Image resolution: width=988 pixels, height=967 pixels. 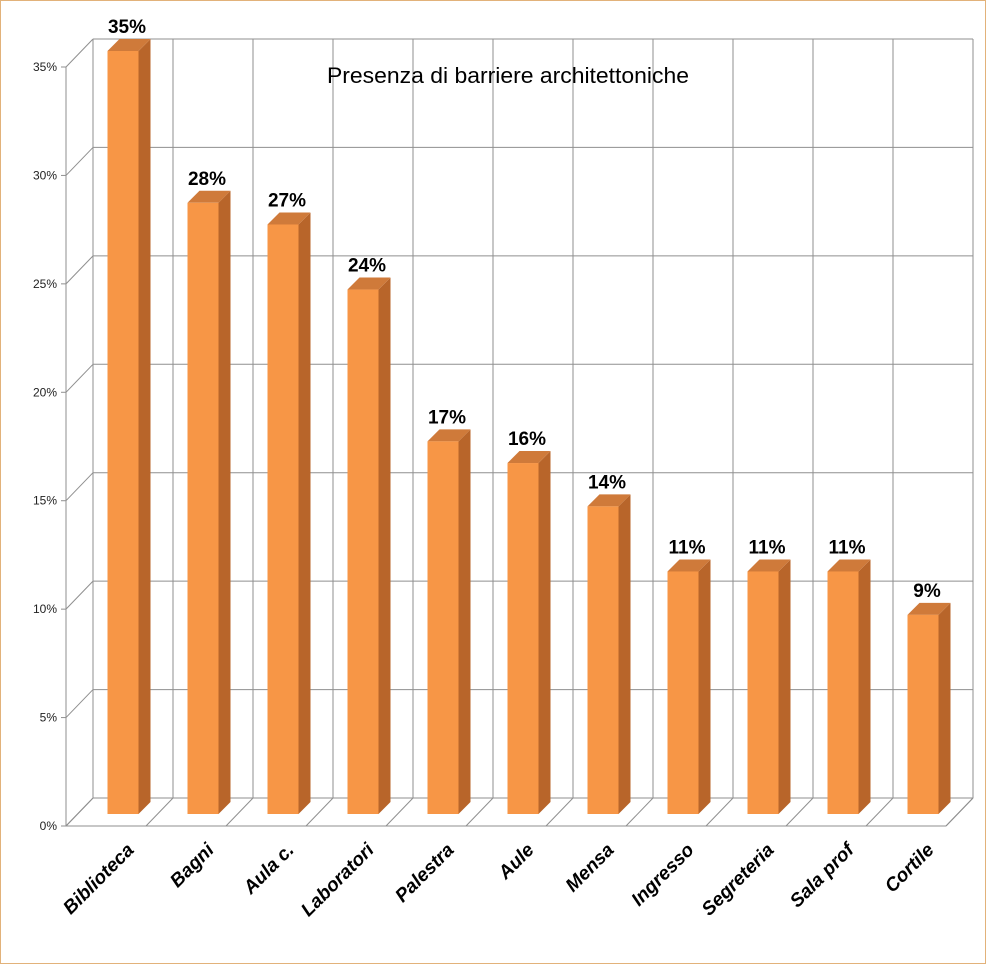 I want to click on bar-palestra, so click(x=449, y=621).